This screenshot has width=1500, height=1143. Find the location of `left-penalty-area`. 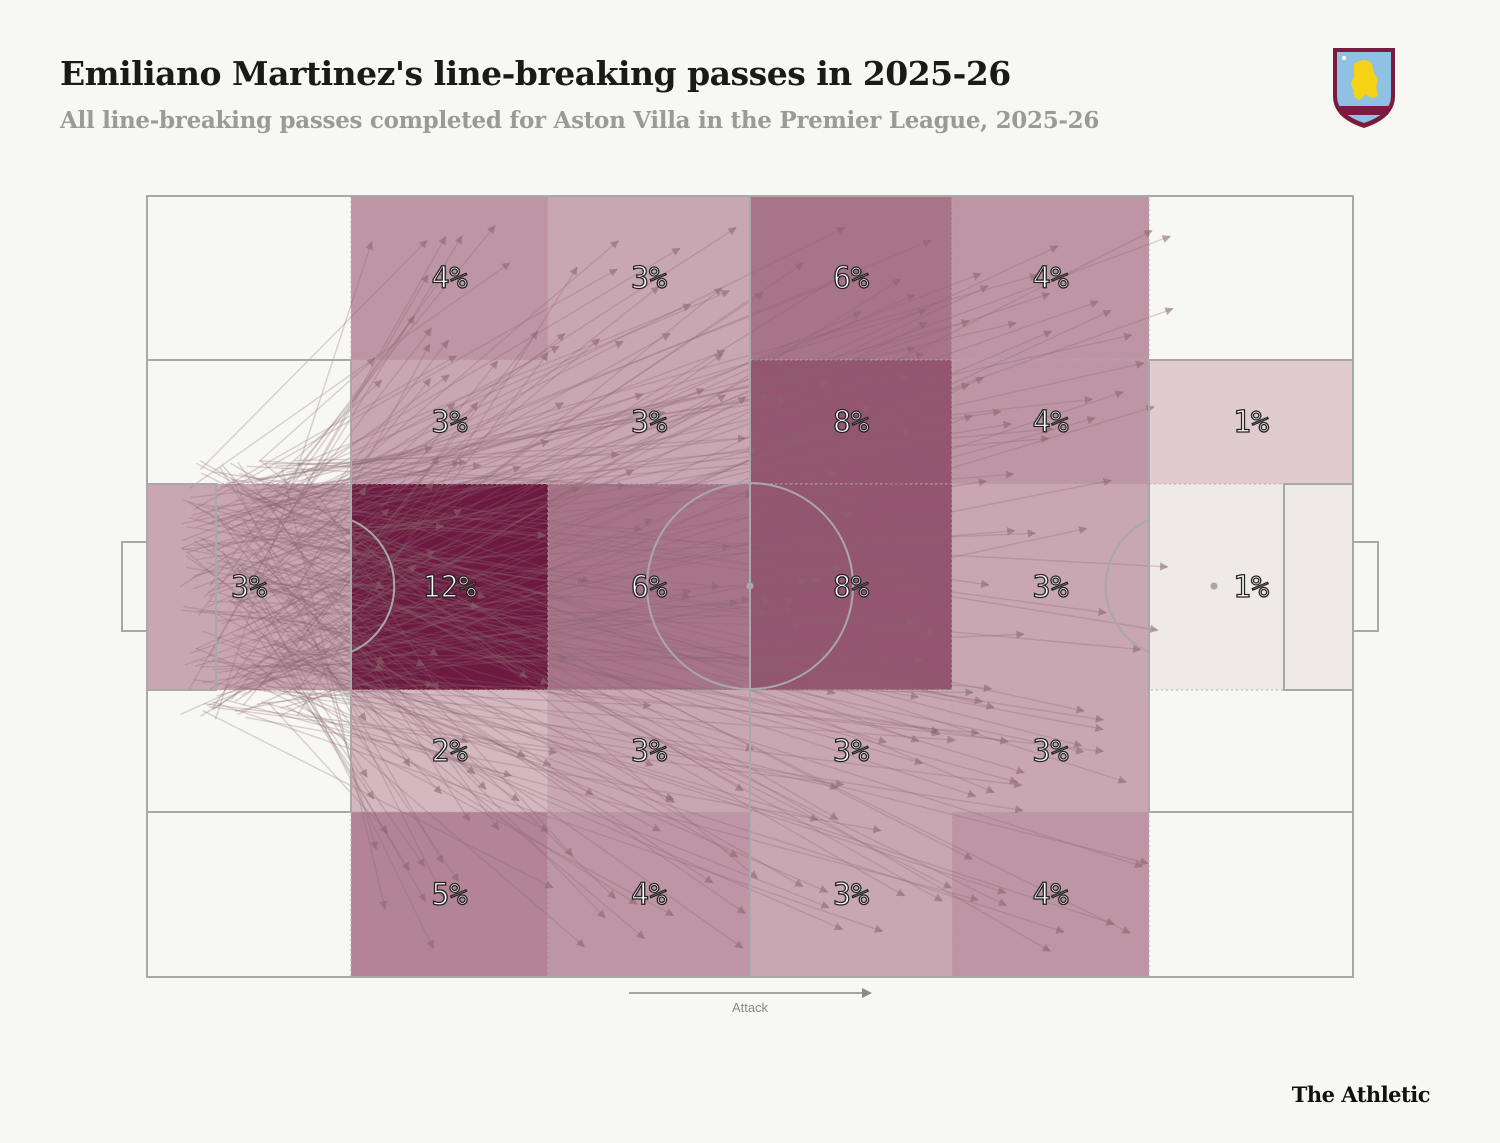

left-penalty-area is located at coordinates (249, 586).